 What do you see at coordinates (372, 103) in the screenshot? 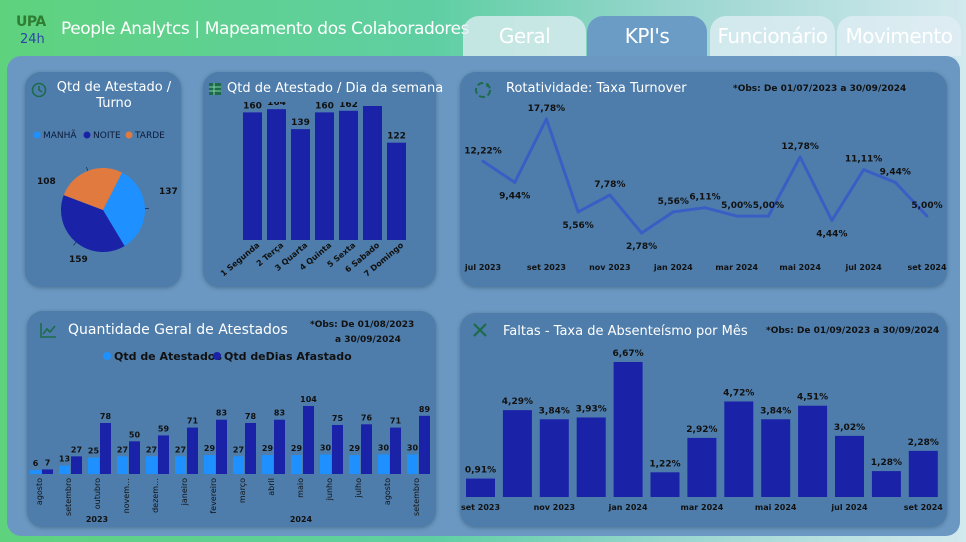
I see `dia-value-5: 168` at bounding box center [372, 103].